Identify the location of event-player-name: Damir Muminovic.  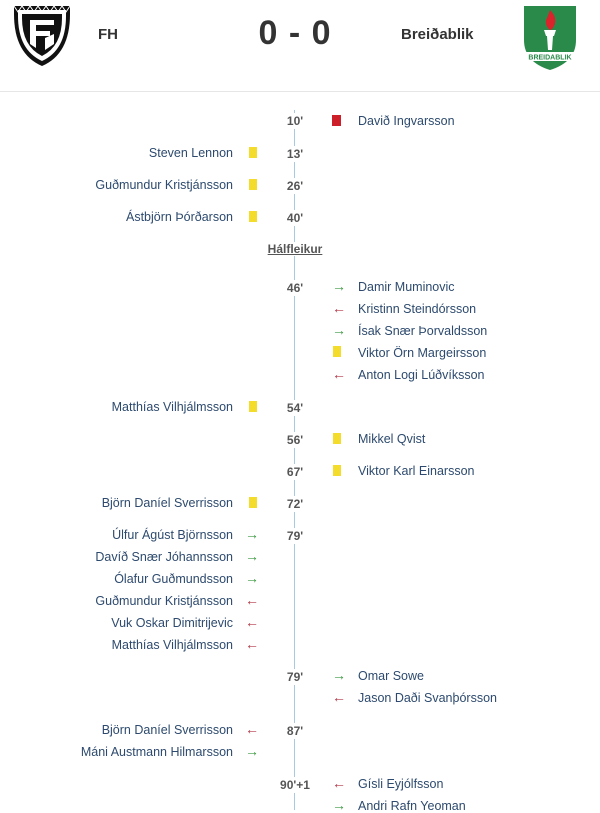
(406, 287).